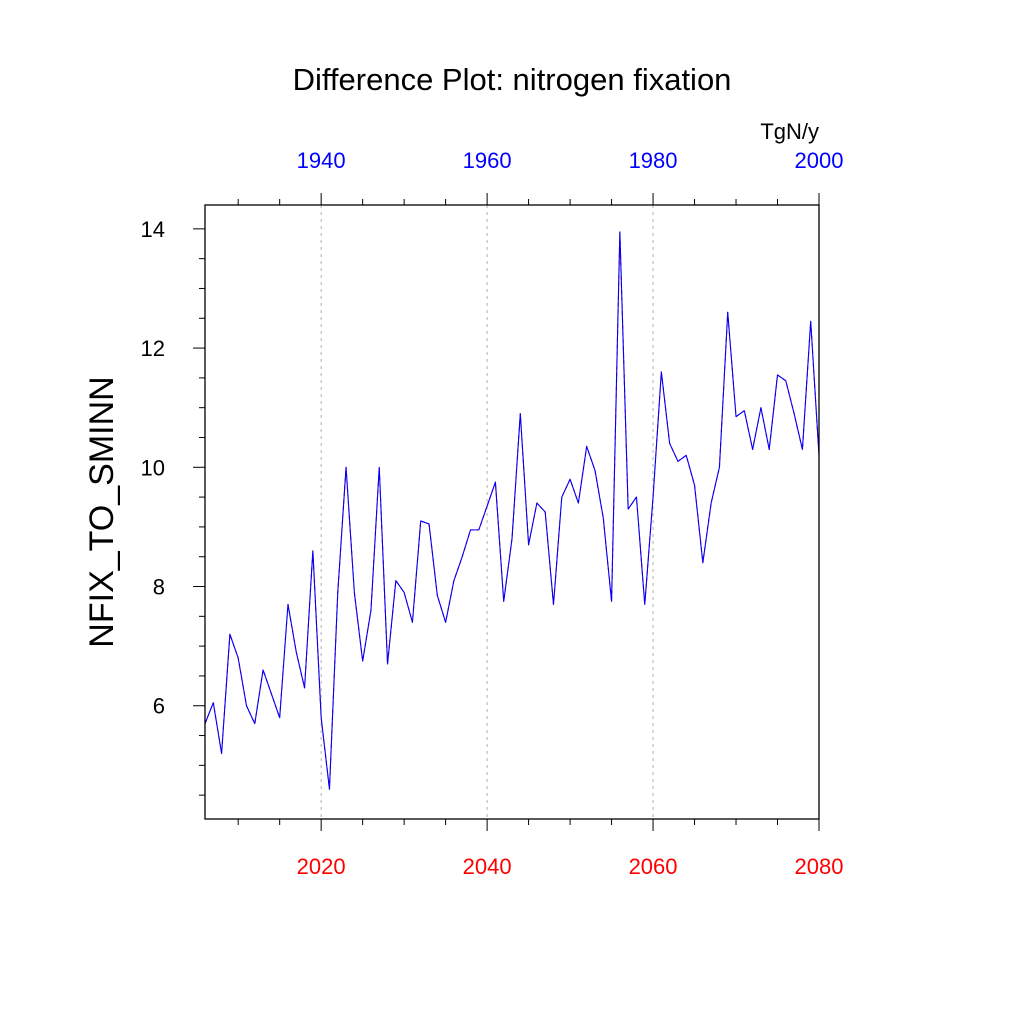 This screenshot has width=1024, height=1024. What do you see at coordinates (153, 348) in the screenshot?
I see `y-tick-label-12: 12` at bounding box center [153, 348].